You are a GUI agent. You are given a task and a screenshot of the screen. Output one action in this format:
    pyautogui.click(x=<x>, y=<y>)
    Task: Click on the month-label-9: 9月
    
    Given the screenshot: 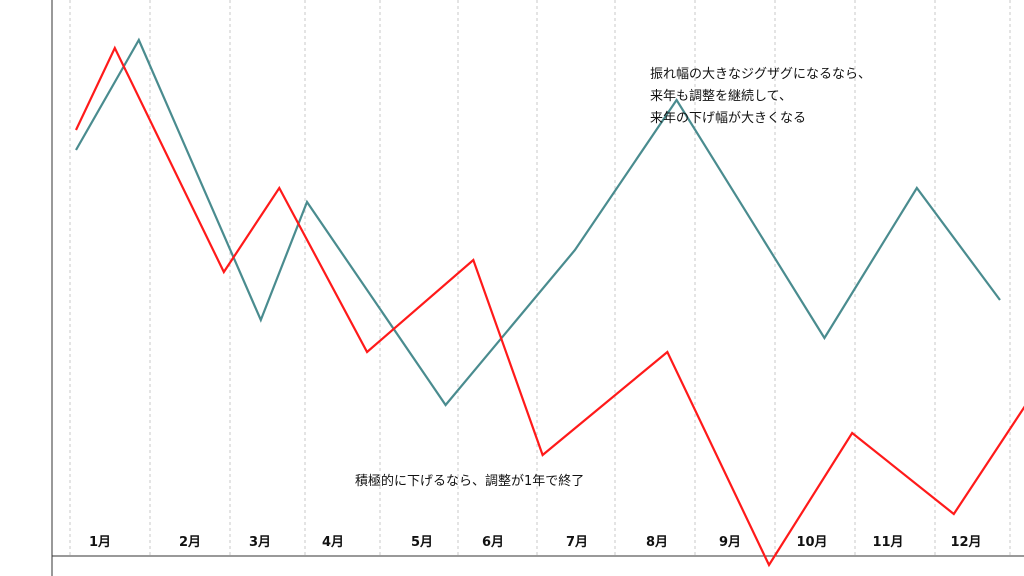 What is the action you would take?
    pyautogui.click(x=730, y=542)
    